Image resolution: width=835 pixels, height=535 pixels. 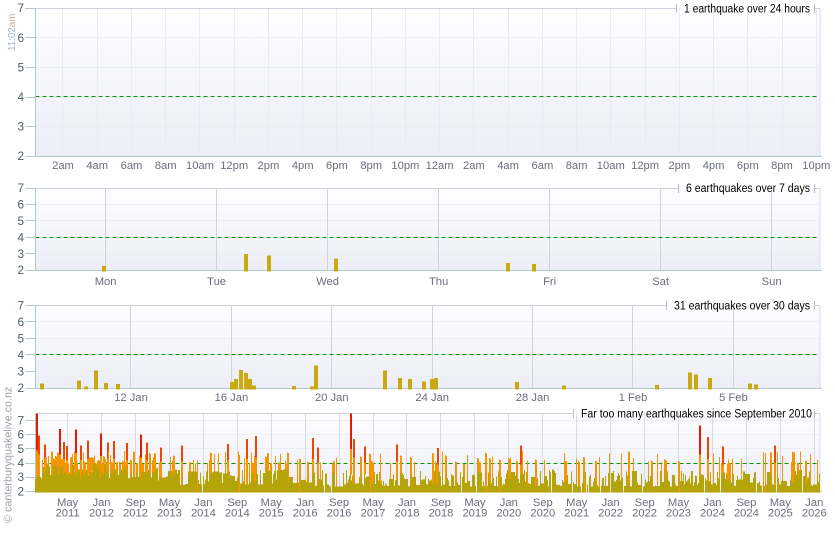 I want to click on svg-text: 6 earthquakes over 7 days, so click(x=748, y=189).